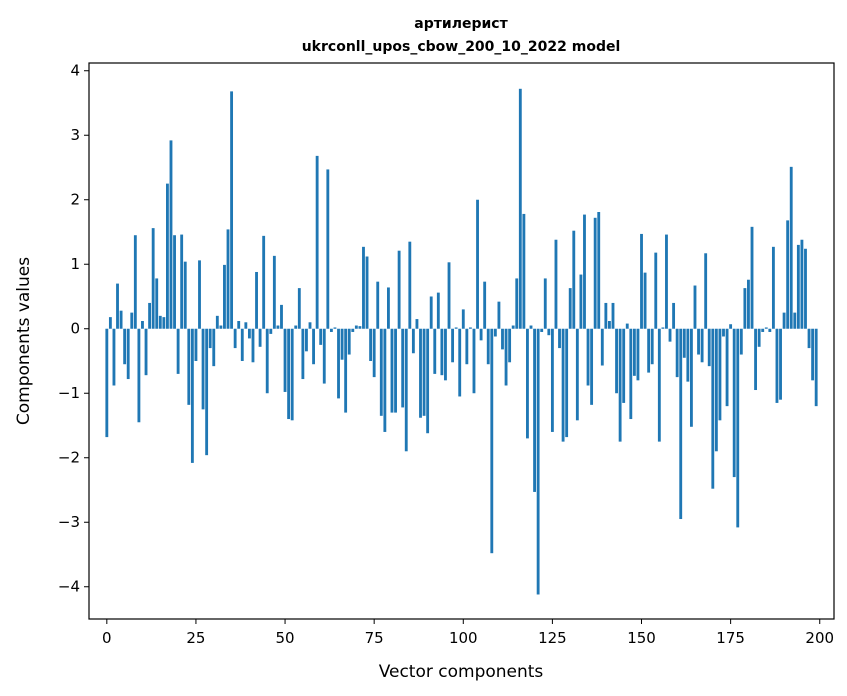 The height and width of the screenshot is (696, 847). I want to click on y-axis-label: Components values, so click(24, 341).